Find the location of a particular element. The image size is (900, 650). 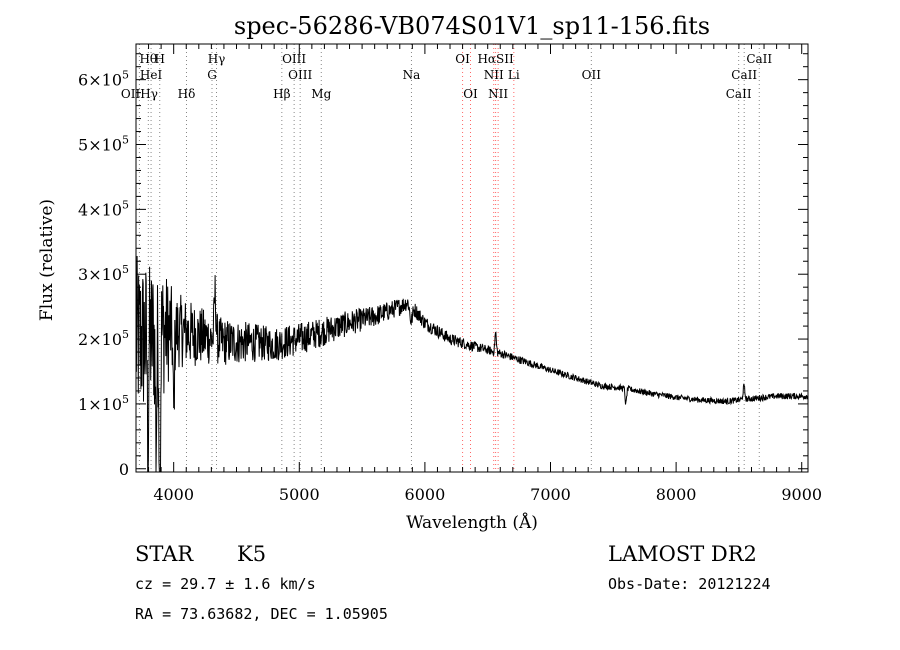

y-tick-label-1: 1×10⁵ is located at coordinates (103, 403).